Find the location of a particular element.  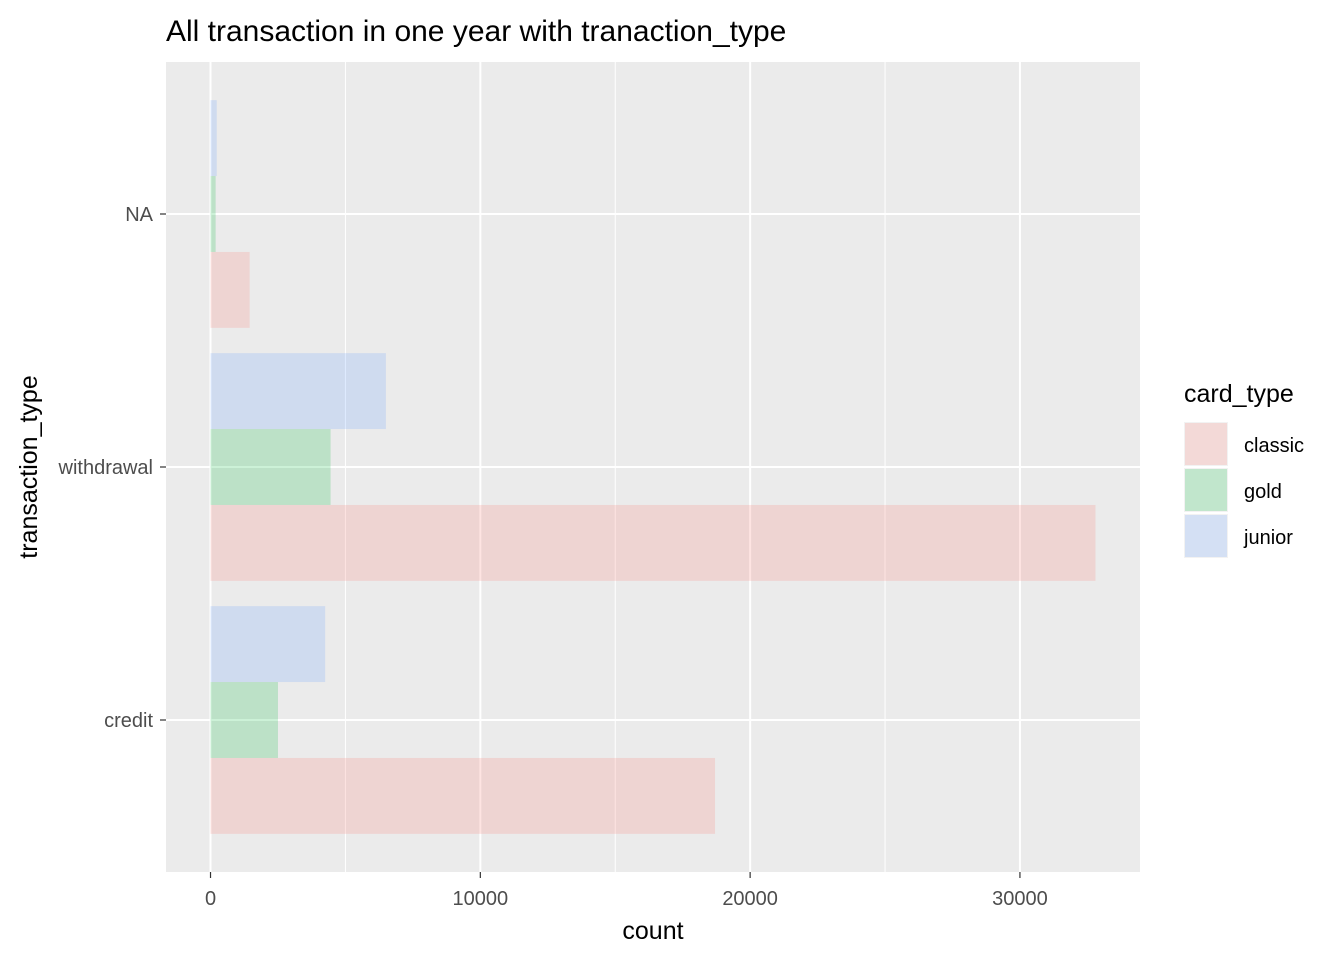

legend-key-classic is located at coordinates (1206, 444).